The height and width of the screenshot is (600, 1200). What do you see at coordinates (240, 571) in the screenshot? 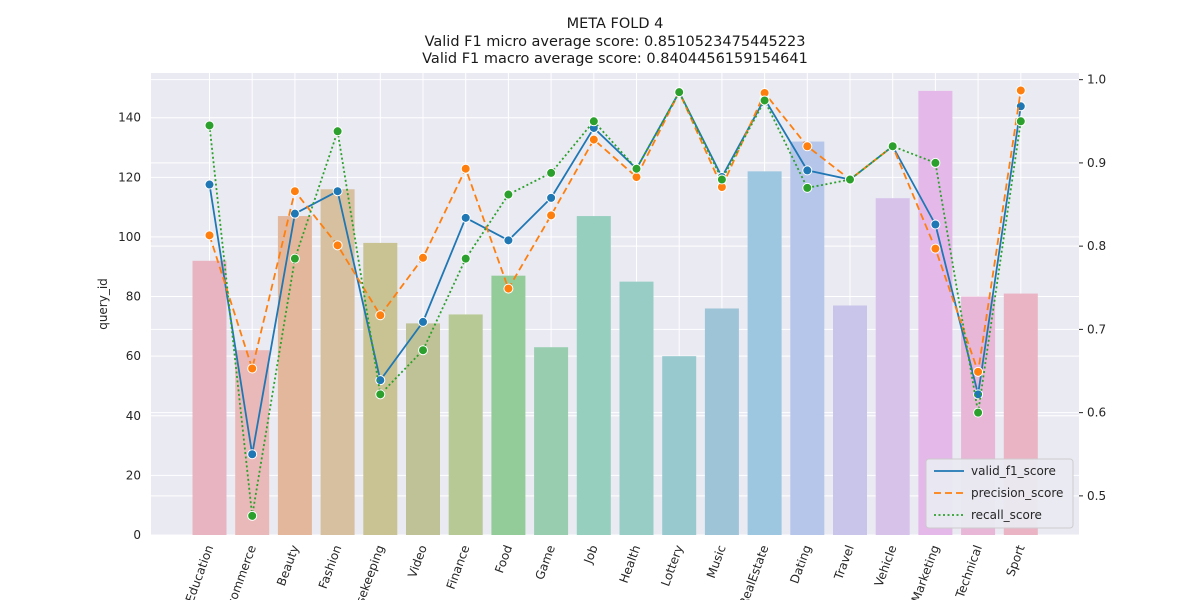
I see `x-tick-label: Ecommerce` at bounding box center [240, 571].